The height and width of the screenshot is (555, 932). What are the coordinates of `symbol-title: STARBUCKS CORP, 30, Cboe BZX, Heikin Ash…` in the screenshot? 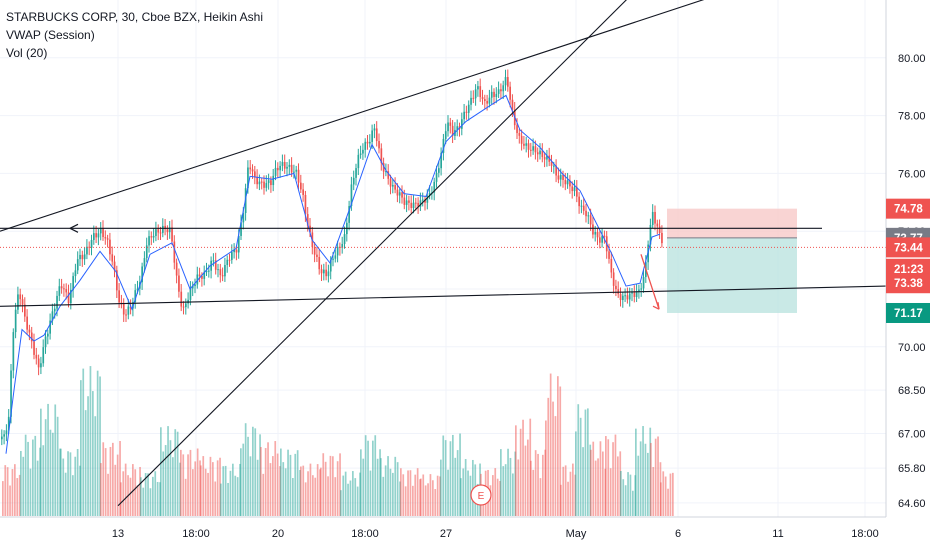 It's located at (134, 17).